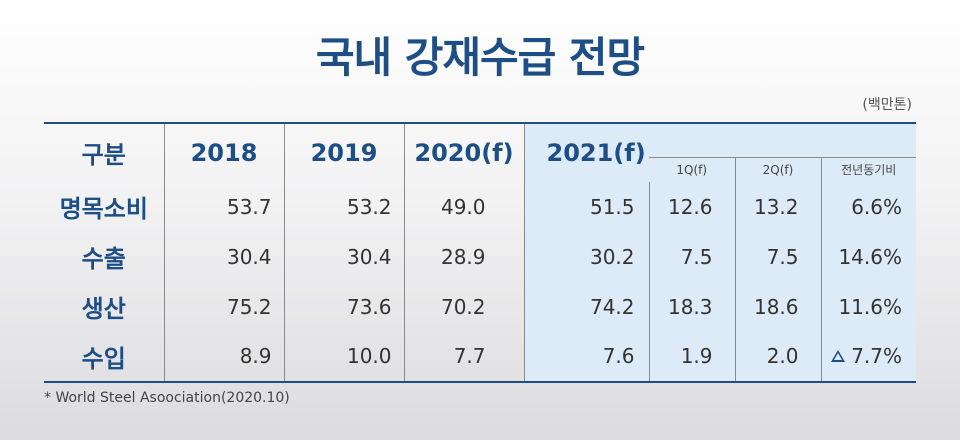  What do you see at coordinates (778, 306) in the screenshot?
I see `cell-2q: 18.6` at bounding box center [778, 306].